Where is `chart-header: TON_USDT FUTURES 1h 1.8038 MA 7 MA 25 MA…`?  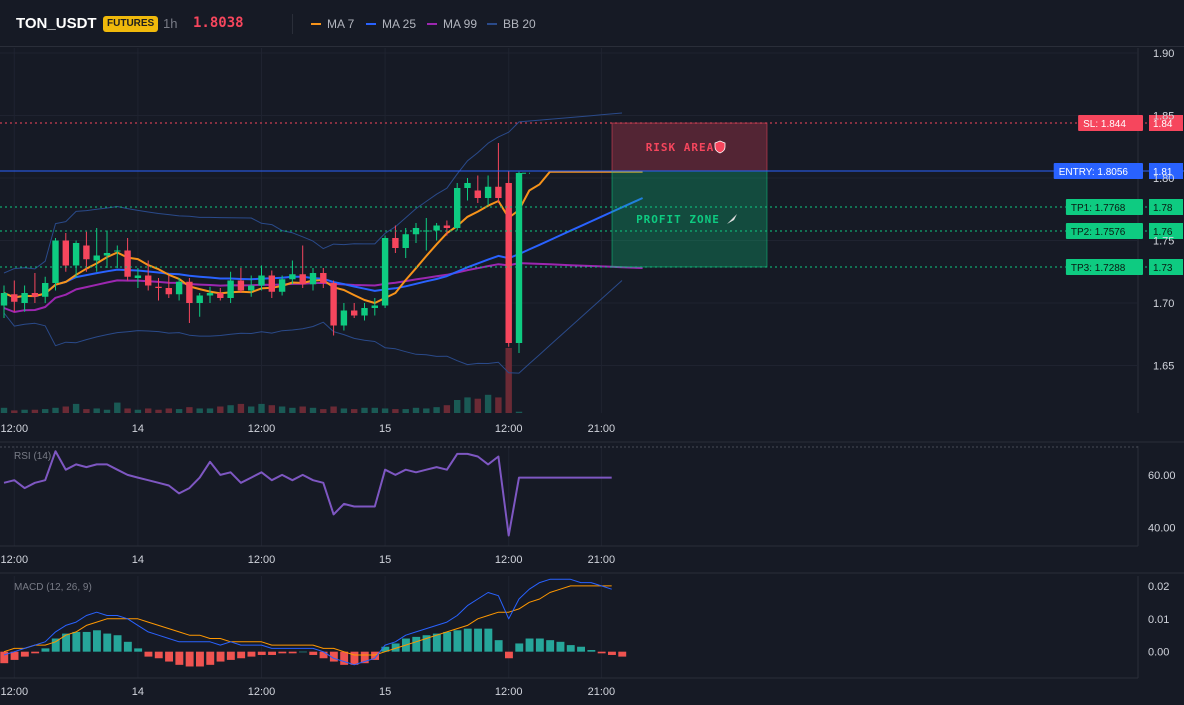
chart-header: TON_USDT FUTURES 1h 1.8038 MA 7 MA 25 MA… is located at coordinates (592, 23).